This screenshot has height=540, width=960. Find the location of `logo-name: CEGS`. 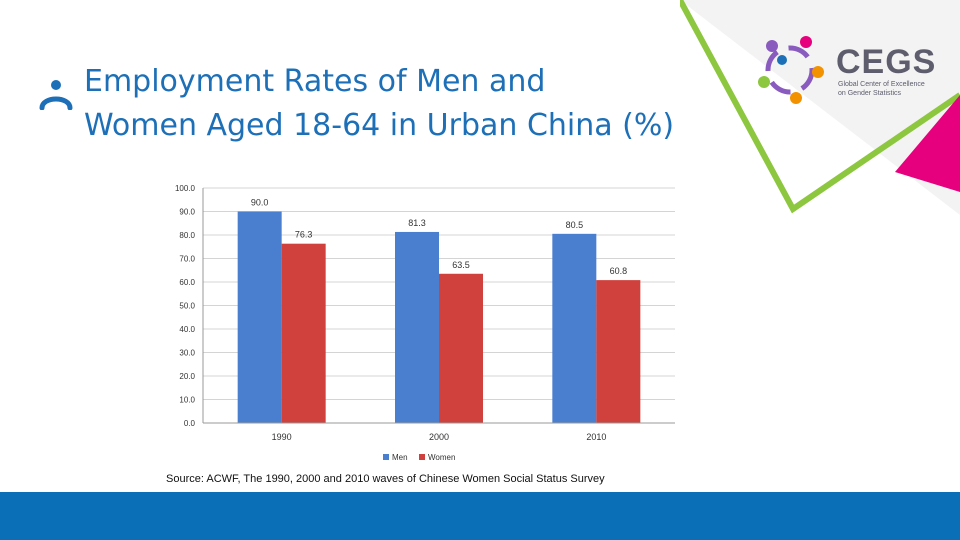

logo-name: CEGS is located at coordinates (886, 62).